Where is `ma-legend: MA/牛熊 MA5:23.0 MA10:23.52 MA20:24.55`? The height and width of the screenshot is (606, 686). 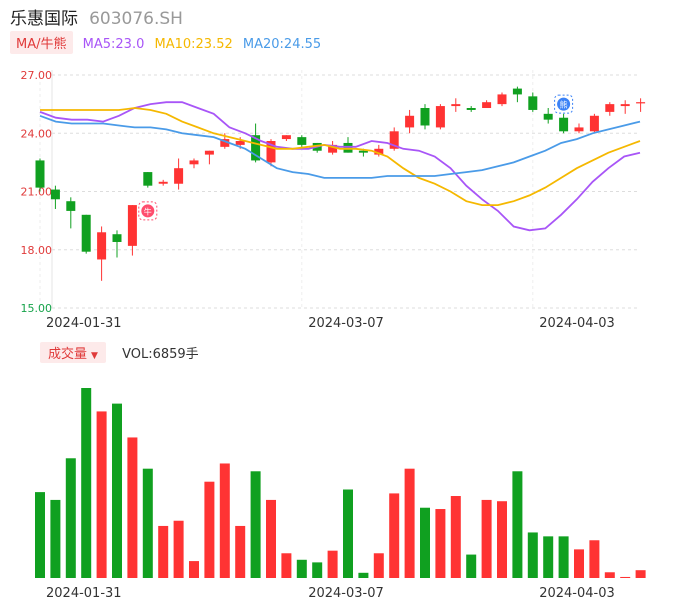
ma-legend: MA/牛熊 MA5:23.0 MA10:23.52 MA20:24.55 is located at coordinates (166, 42).